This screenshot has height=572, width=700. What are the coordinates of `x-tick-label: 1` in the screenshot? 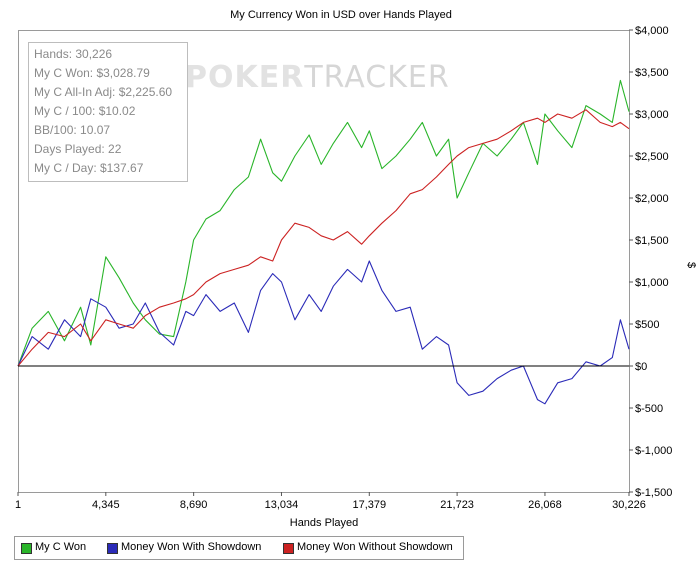 It's located at (18, 505).